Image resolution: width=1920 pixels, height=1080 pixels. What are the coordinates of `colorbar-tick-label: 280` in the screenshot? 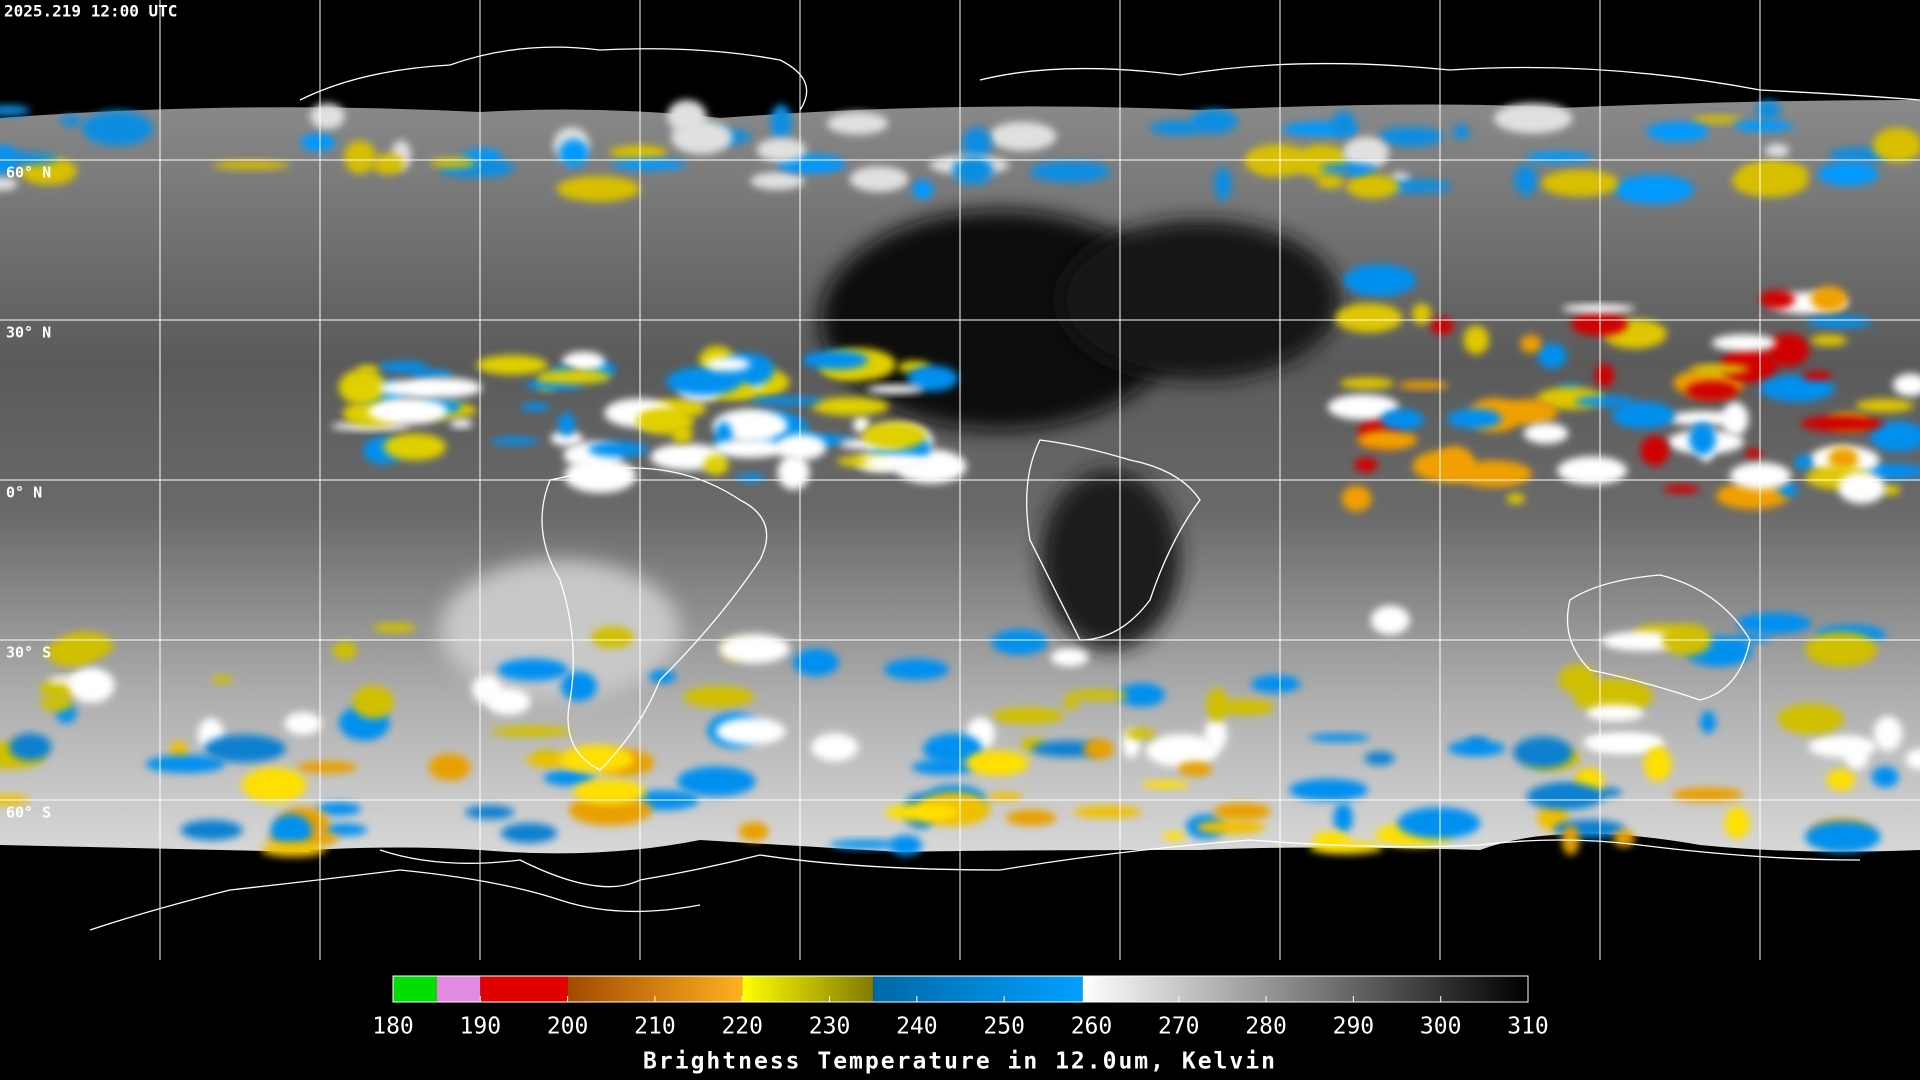 It's located at (1266, 1027).